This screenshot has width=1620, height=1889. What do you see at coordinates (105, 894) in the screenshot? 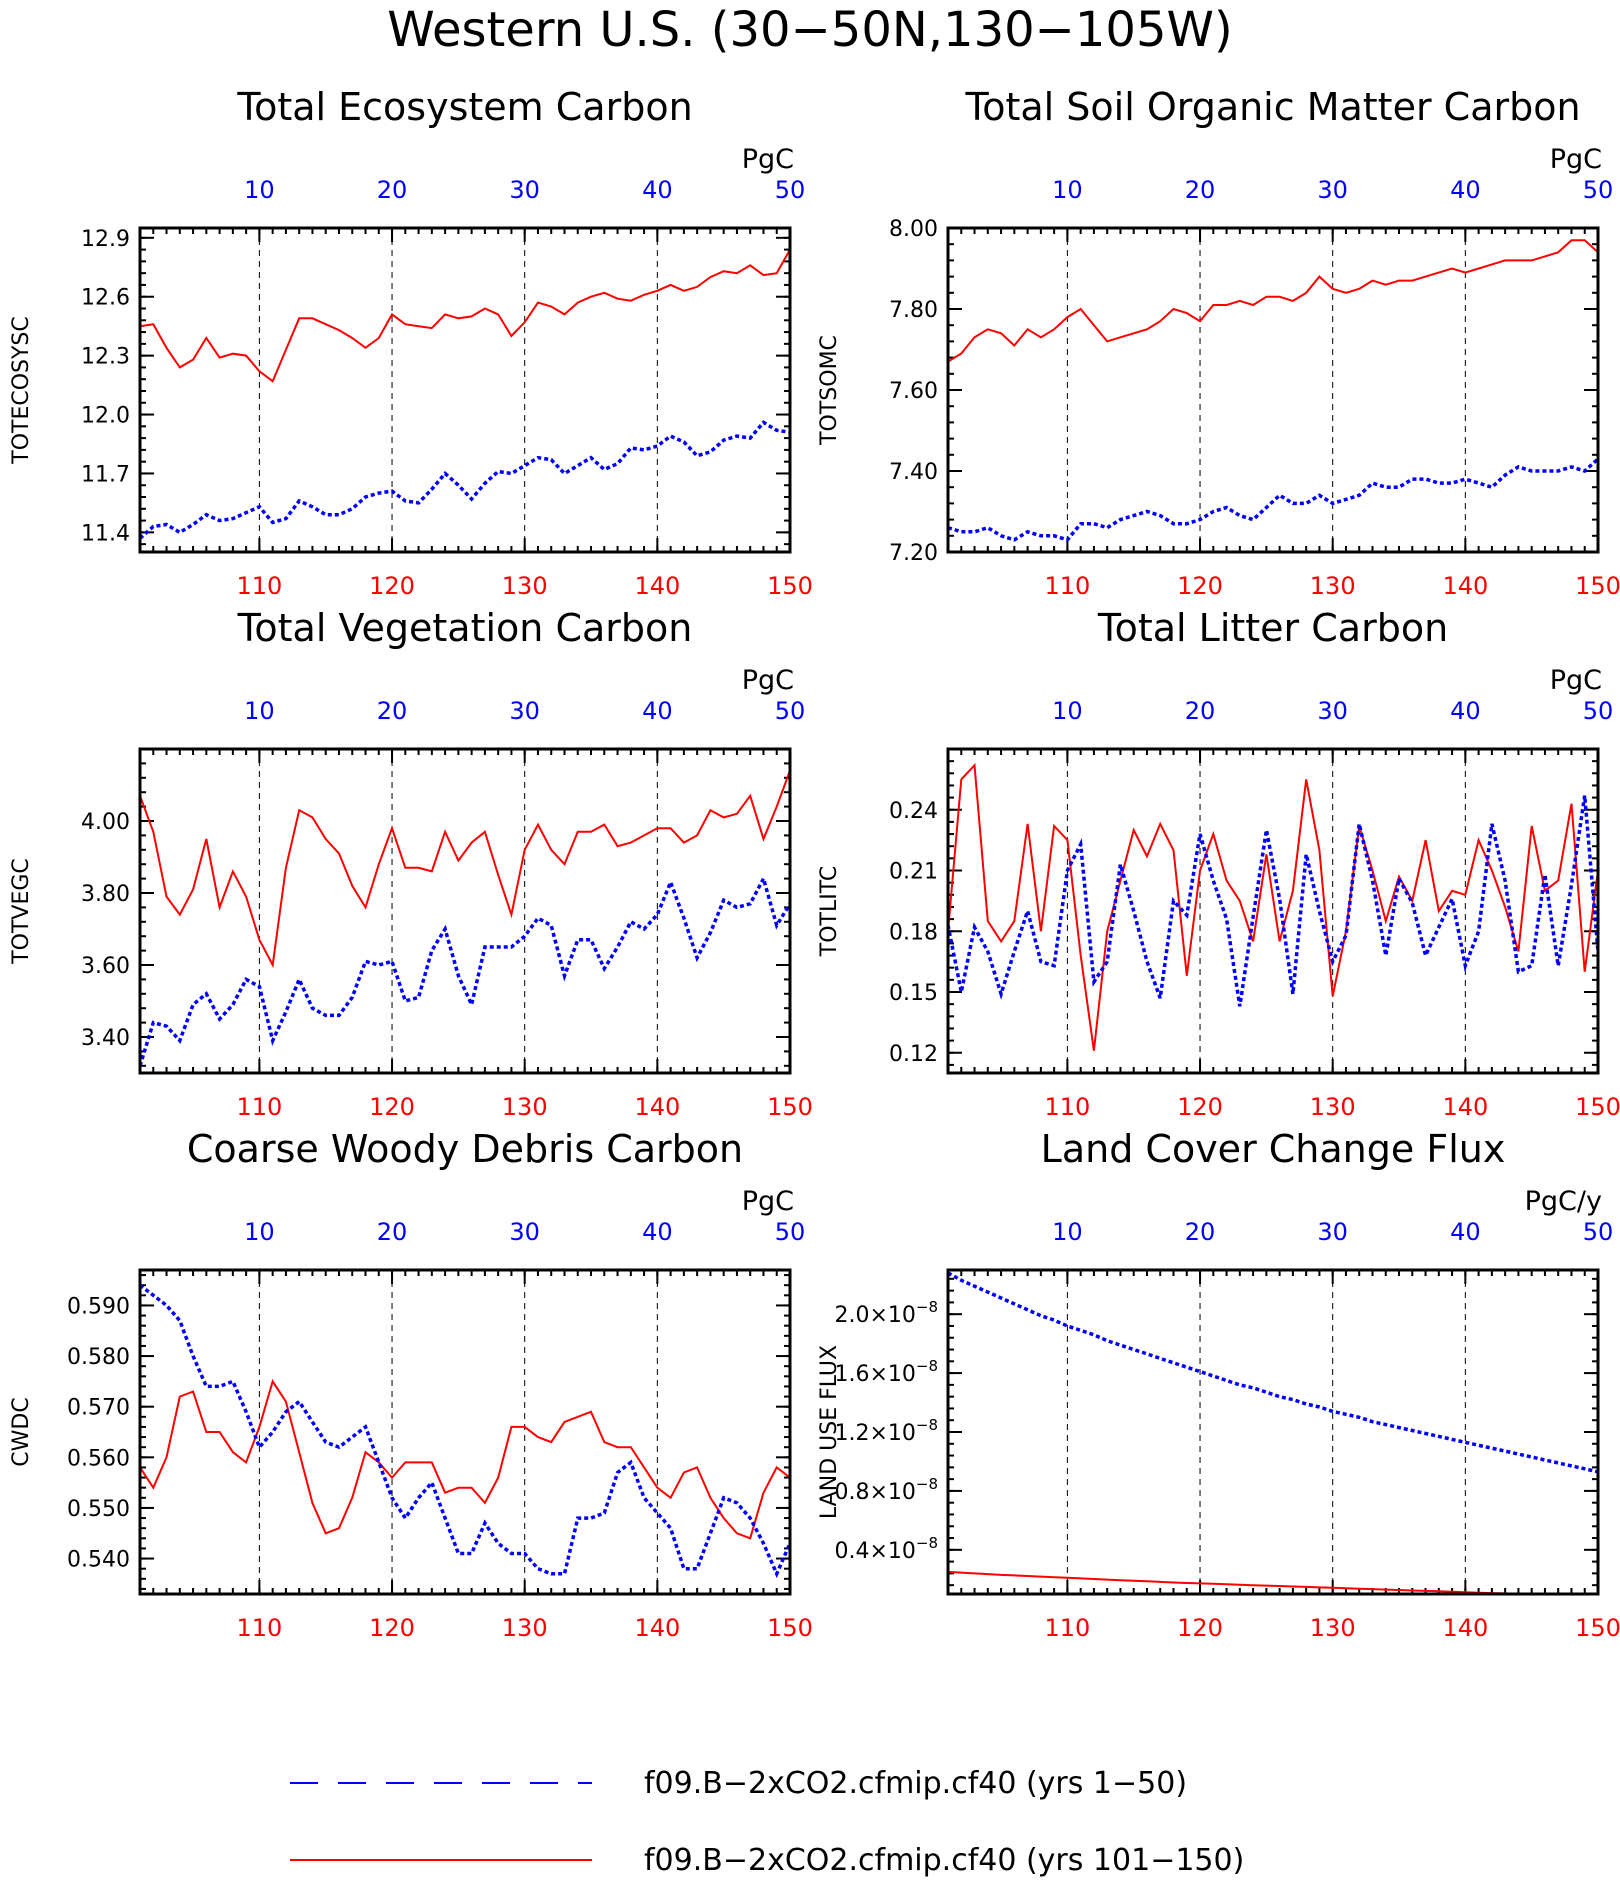
I see `y-tick-label: 3.80` at bounding box center [105, 894].